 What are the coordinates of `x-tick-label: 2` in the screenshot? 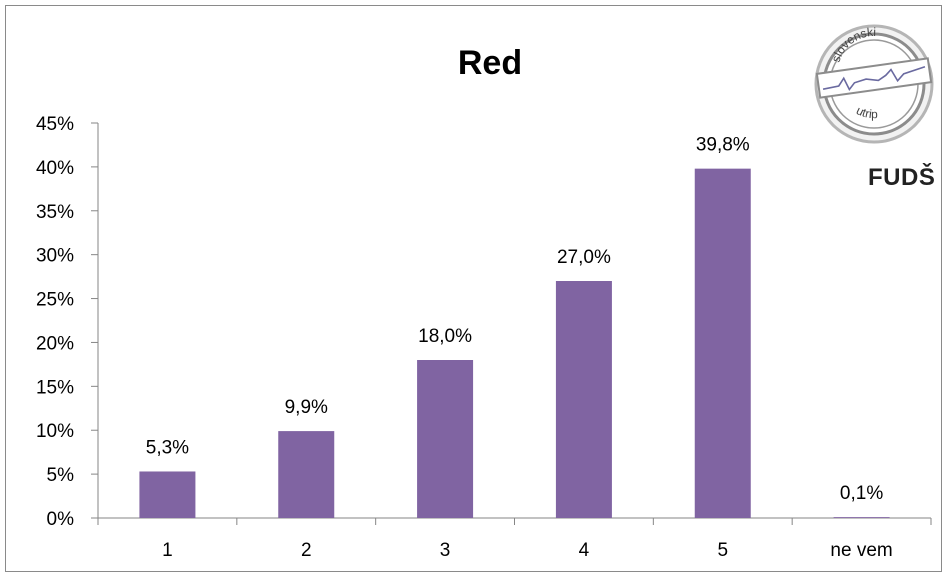 It's located at (306, 550).